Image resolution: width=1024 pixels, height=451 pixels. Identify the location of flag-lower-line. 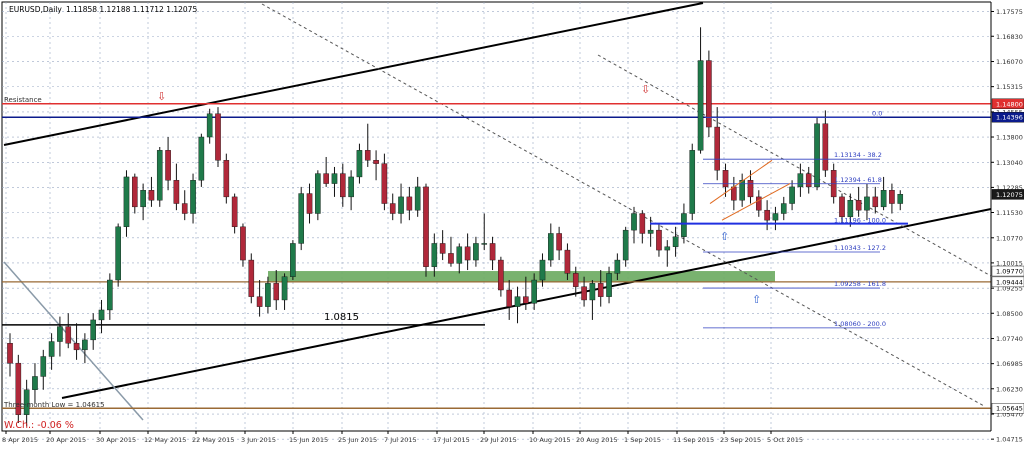
(756, 202).